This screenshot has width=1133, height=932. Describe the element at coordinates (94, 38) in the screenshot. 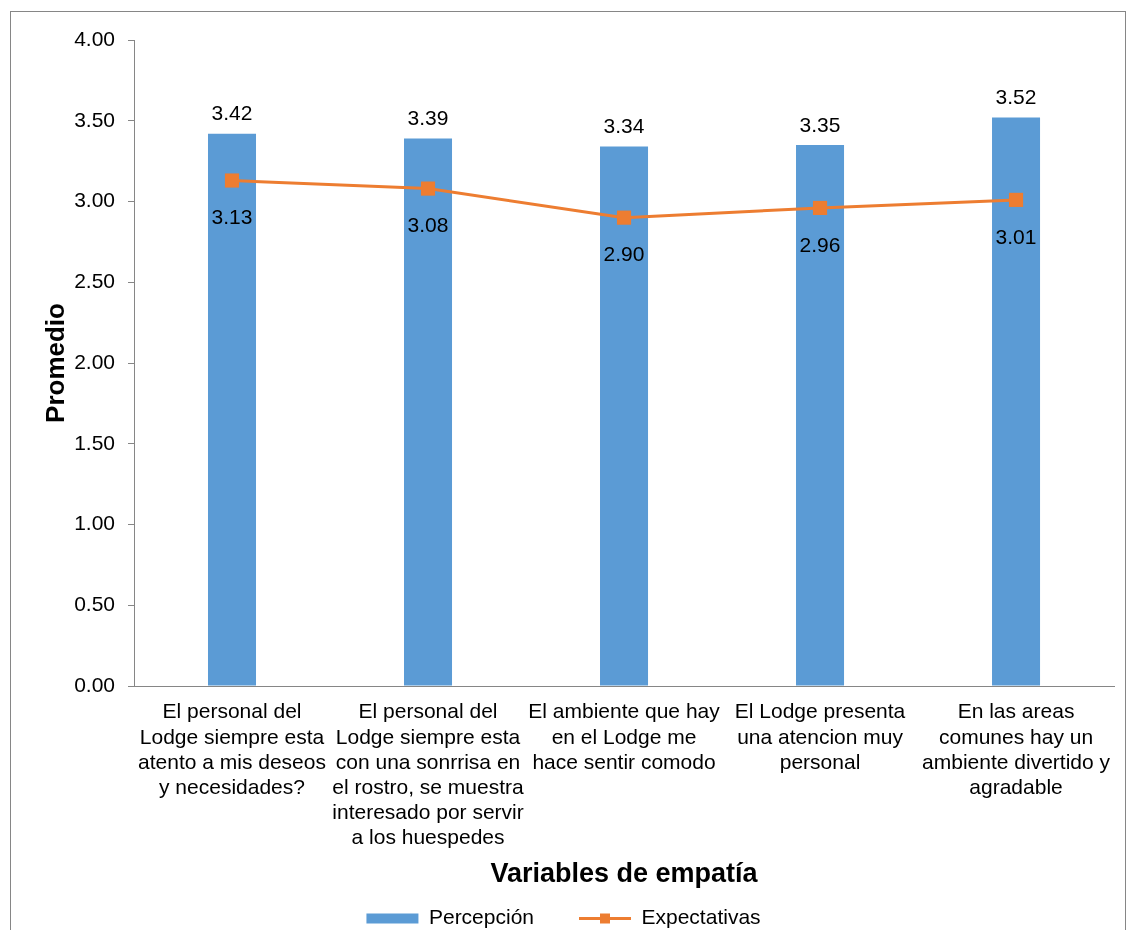

I see `y-tick-label: 4.00` at that location.